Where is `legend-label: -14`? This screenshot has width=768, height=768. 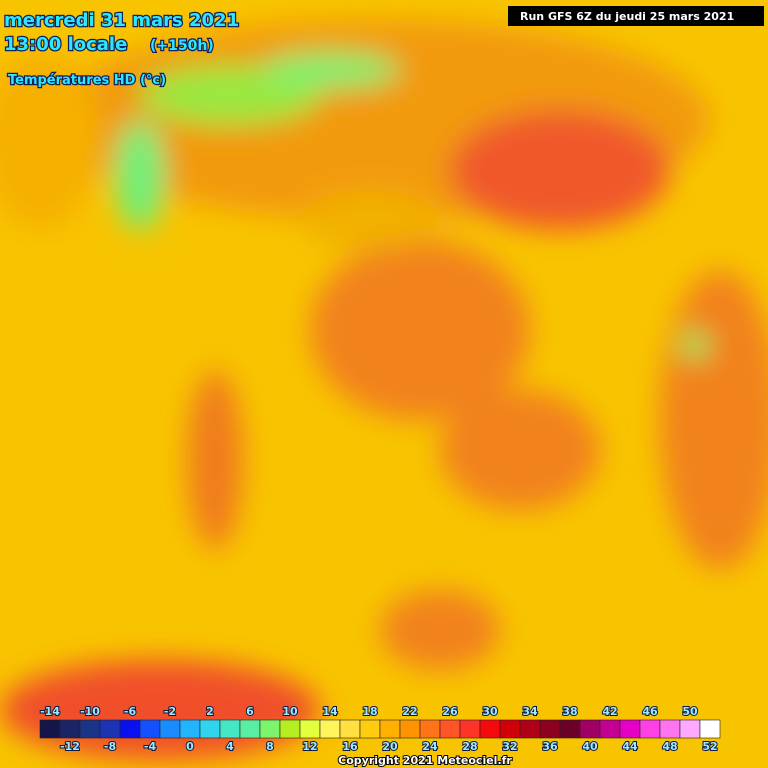
legend-label: -14 is located at coordinates (50, 711).